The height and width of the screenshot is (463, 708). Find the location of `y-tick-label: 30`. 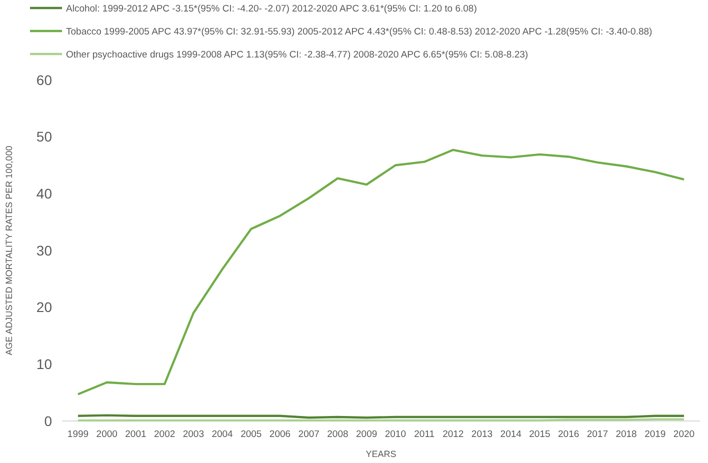

y-tick-label: 30 is located at coordinates (44, 250).